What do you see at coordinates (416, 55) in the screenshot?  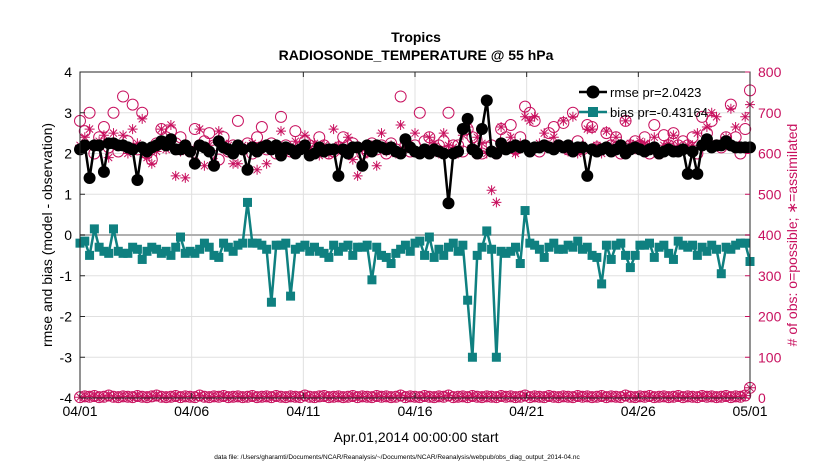 I see `chart-subtitle: RADIOSONDE_TEMPERATURE @ 55 hPa` at bounding box center [416, 55].